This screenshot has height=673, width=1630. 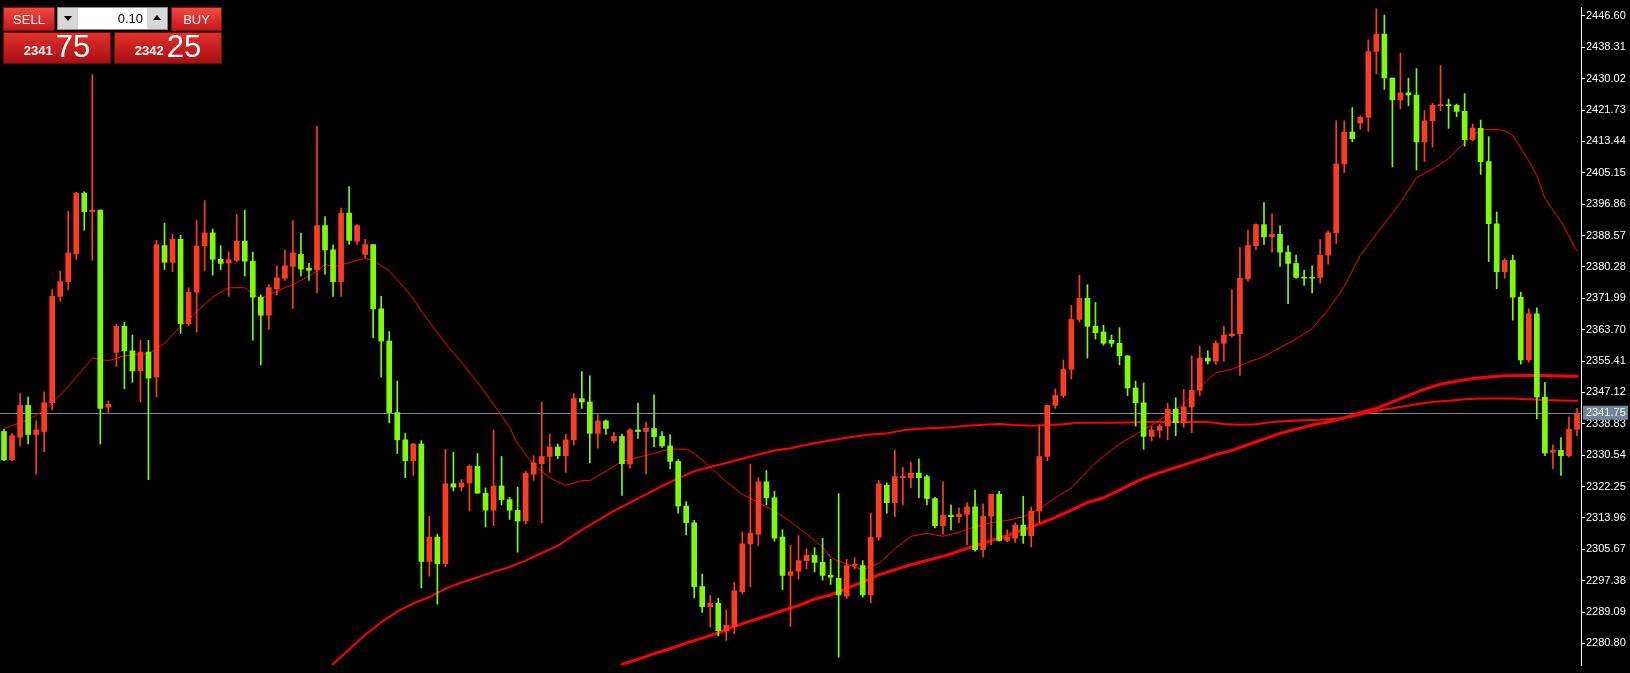 I want to click on price-box: 2342 25, so click(x=168, y=48).